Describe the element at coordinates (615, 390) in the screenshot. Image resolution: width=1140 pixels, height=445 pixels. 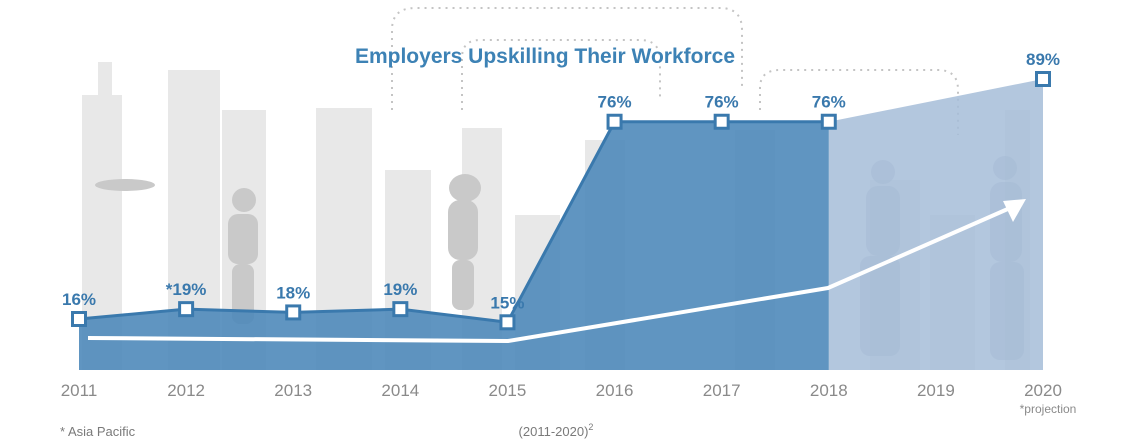
I see `x-tick-label: 2016` at that location.